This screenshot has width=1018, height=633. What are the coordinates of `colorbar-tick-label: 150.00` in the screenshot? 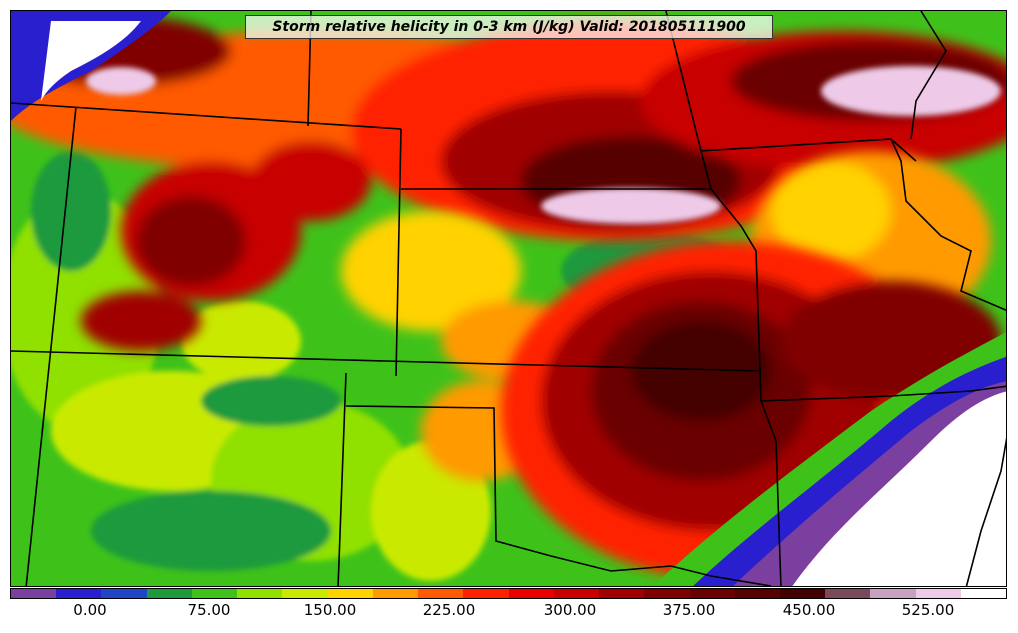 It's located at (330, 610).